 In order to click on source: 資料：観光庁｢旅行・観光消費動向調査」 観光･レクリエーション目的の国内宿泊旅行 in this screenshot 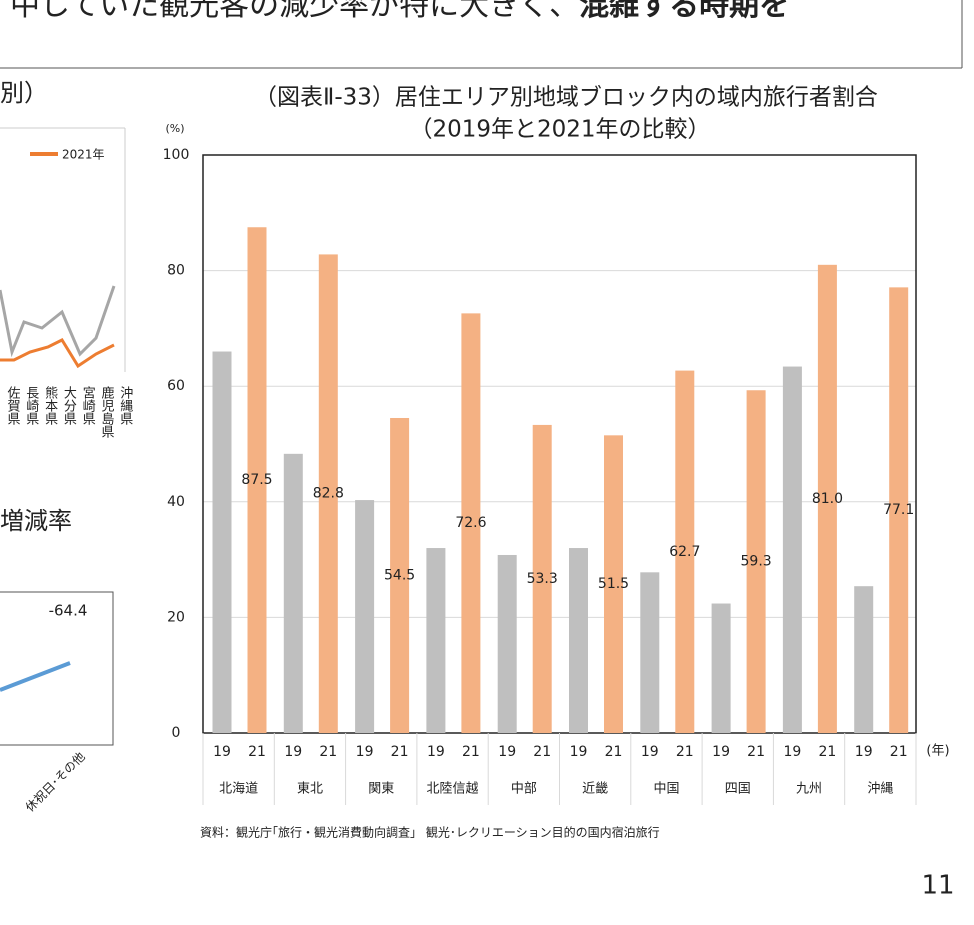, I will do `click(430, 832)`.